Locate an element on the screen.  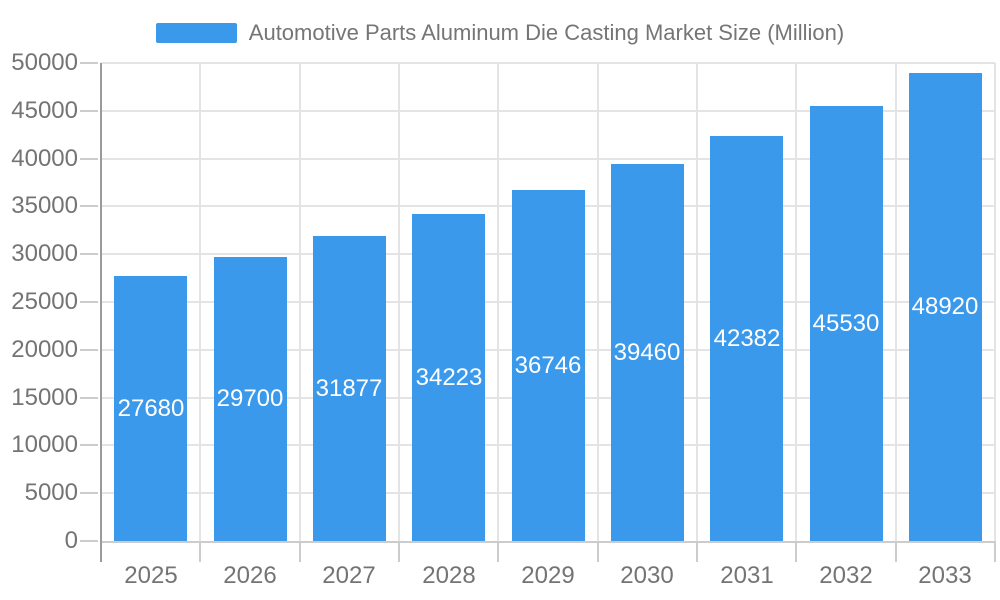
x-tick-label: 2033 is located at coordinates (945, 575).